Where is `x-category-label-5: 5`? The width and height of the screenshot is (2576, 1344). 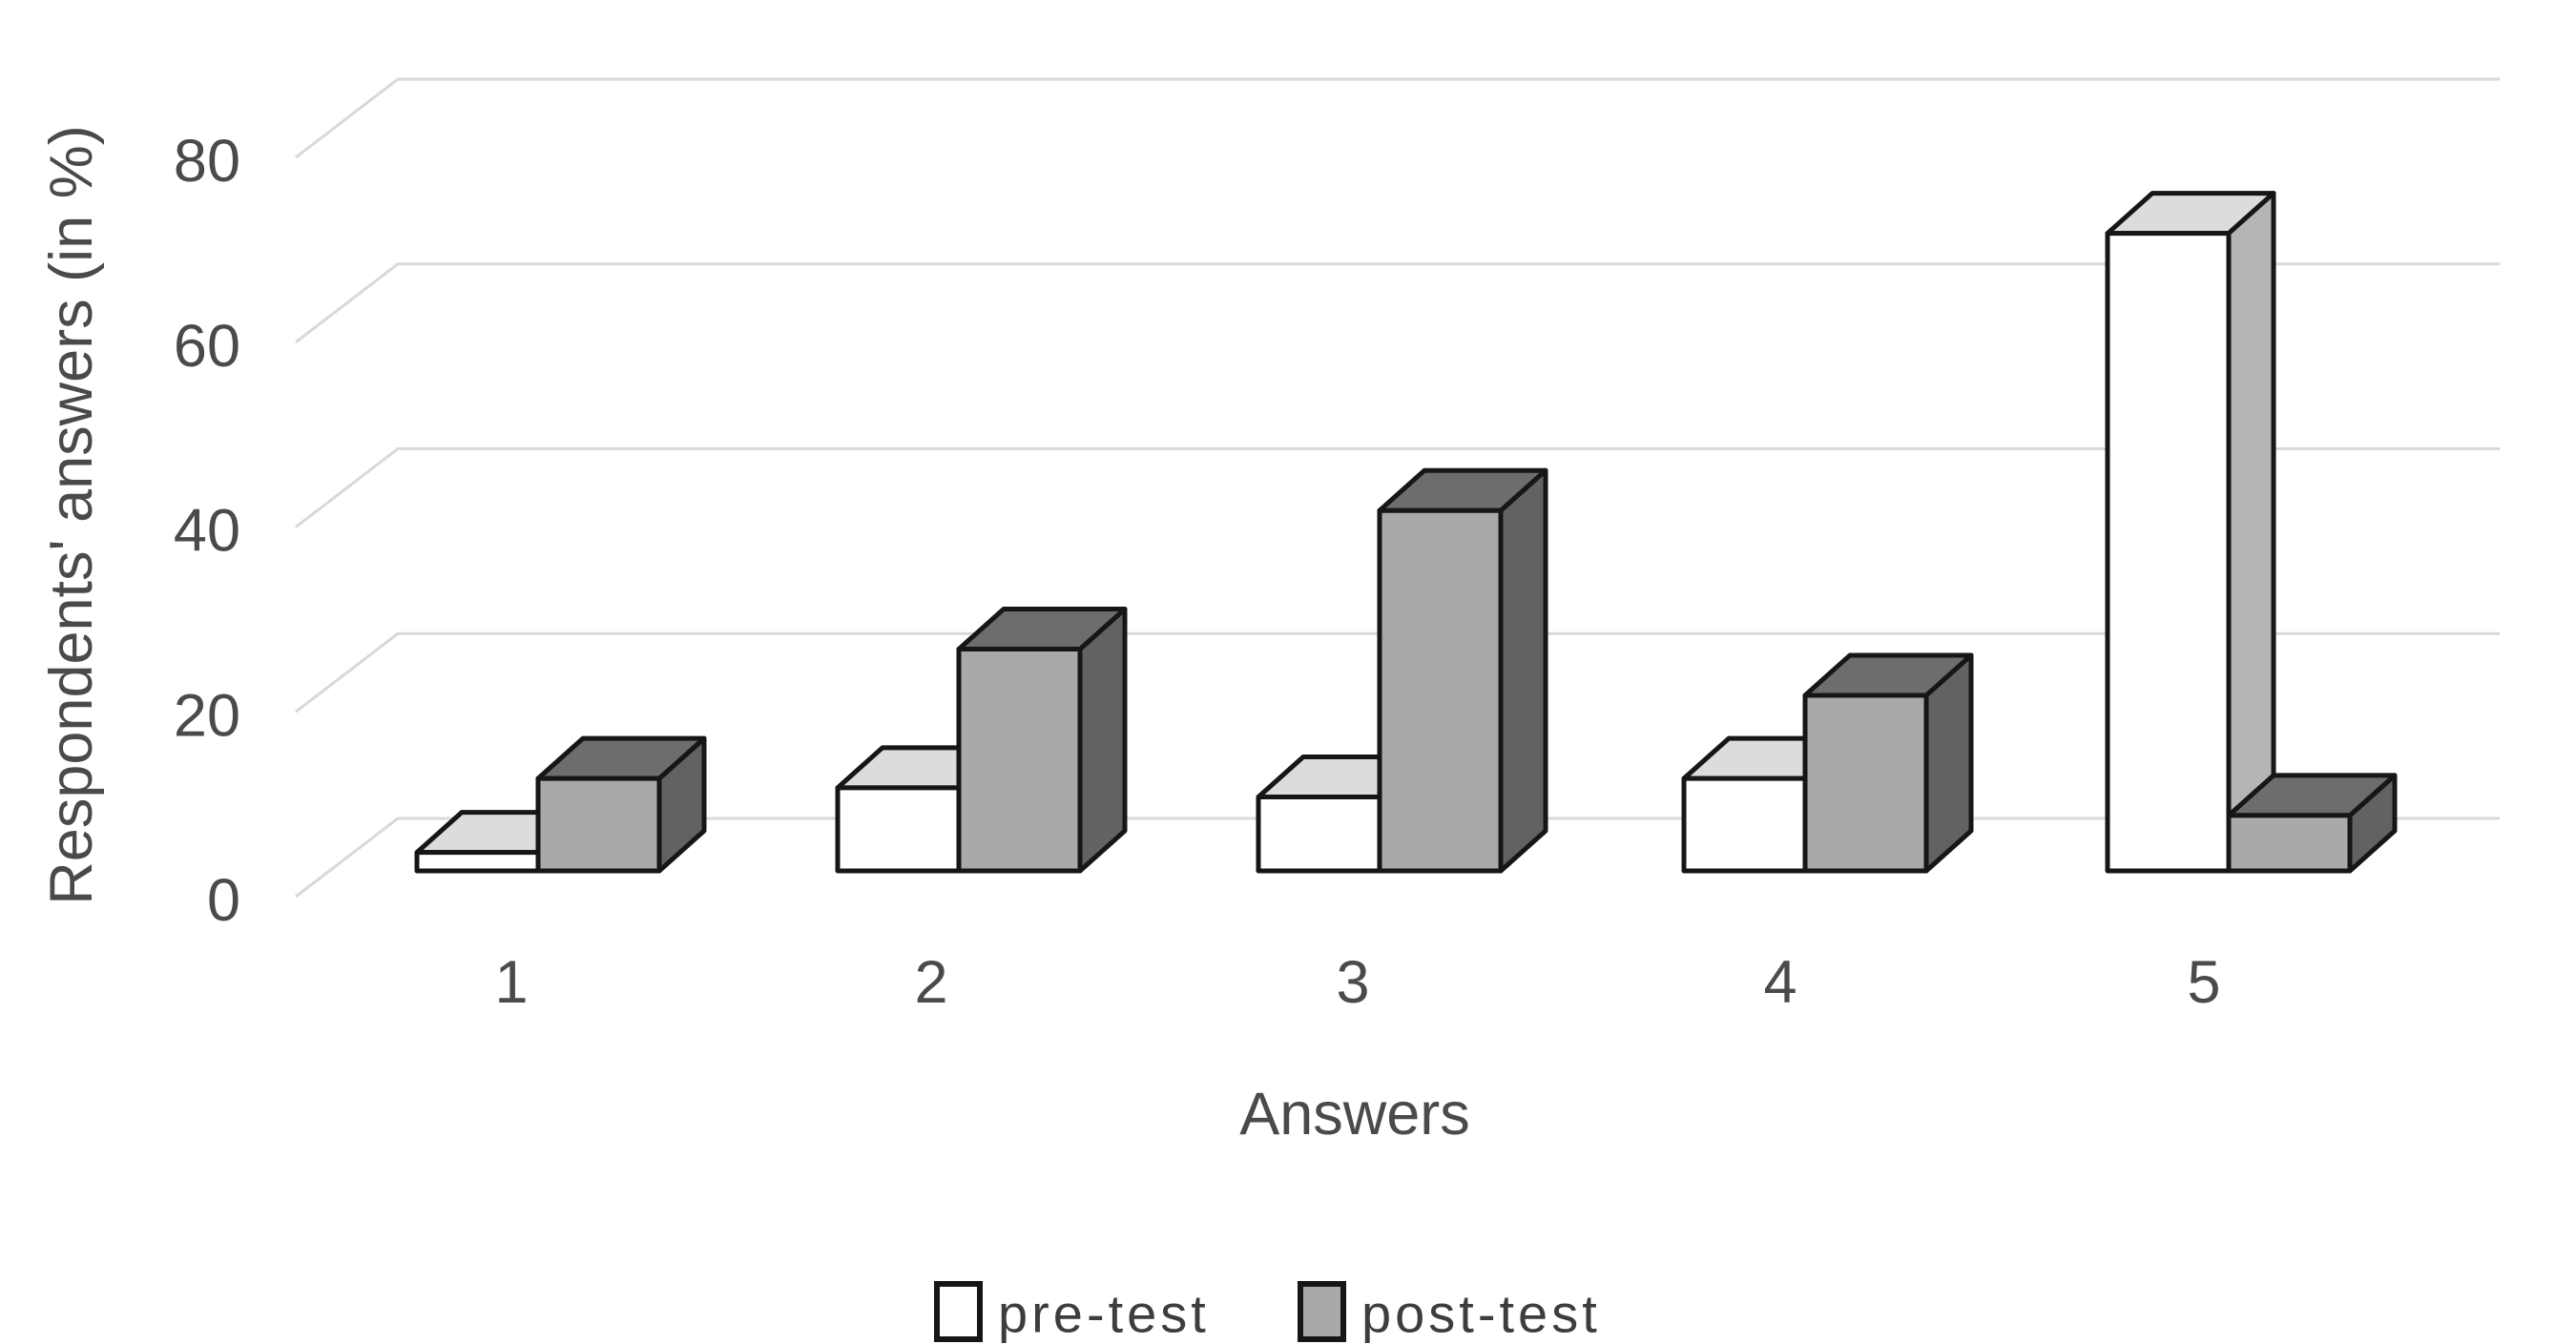 x-category-label-5: 5 is located at coordinates (2203, 982).